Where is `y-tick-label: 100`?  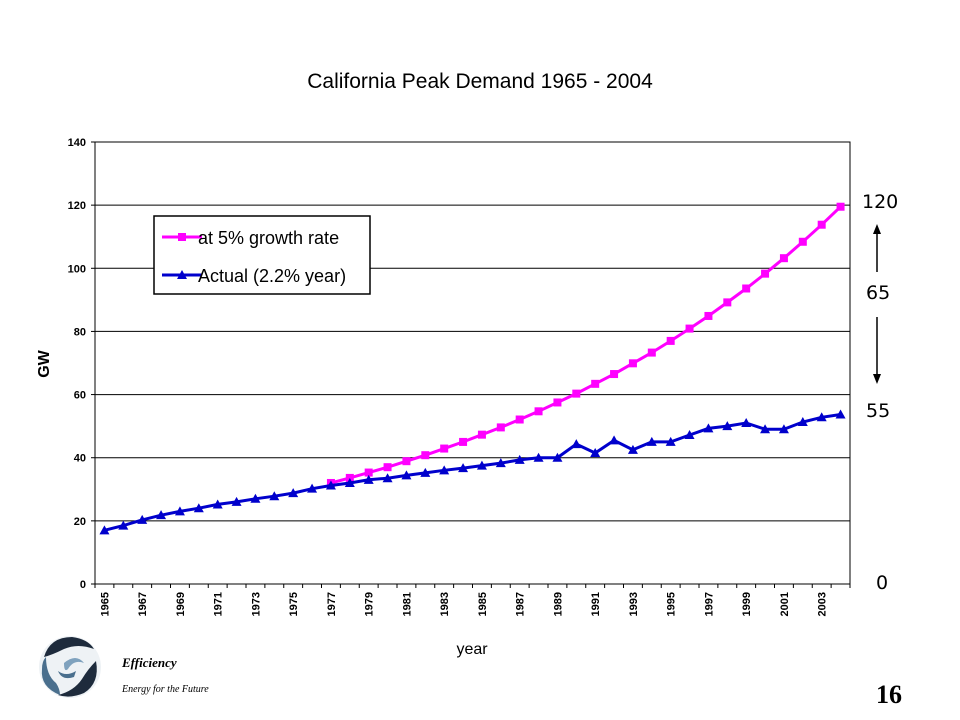 y-tick-label: 100 is located at coordinates (77, 269).